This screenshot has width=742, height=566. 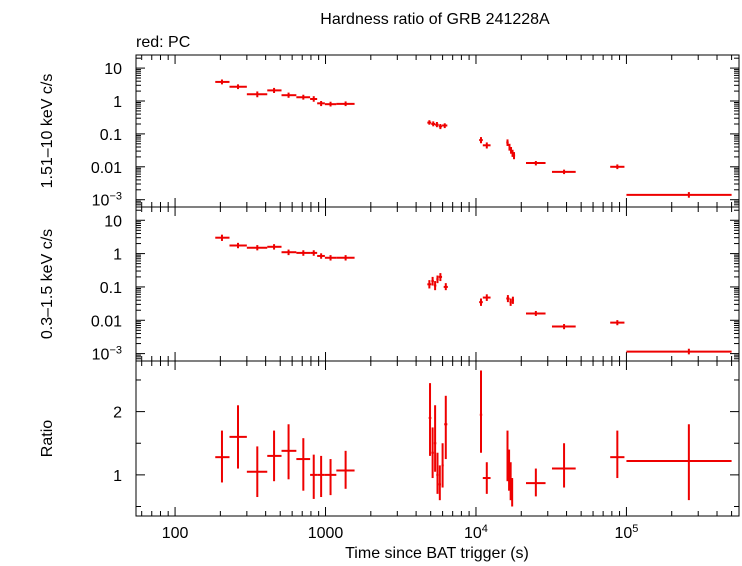 I want to click on x-tick-label: 10⁵, so click(x=626, y=532).